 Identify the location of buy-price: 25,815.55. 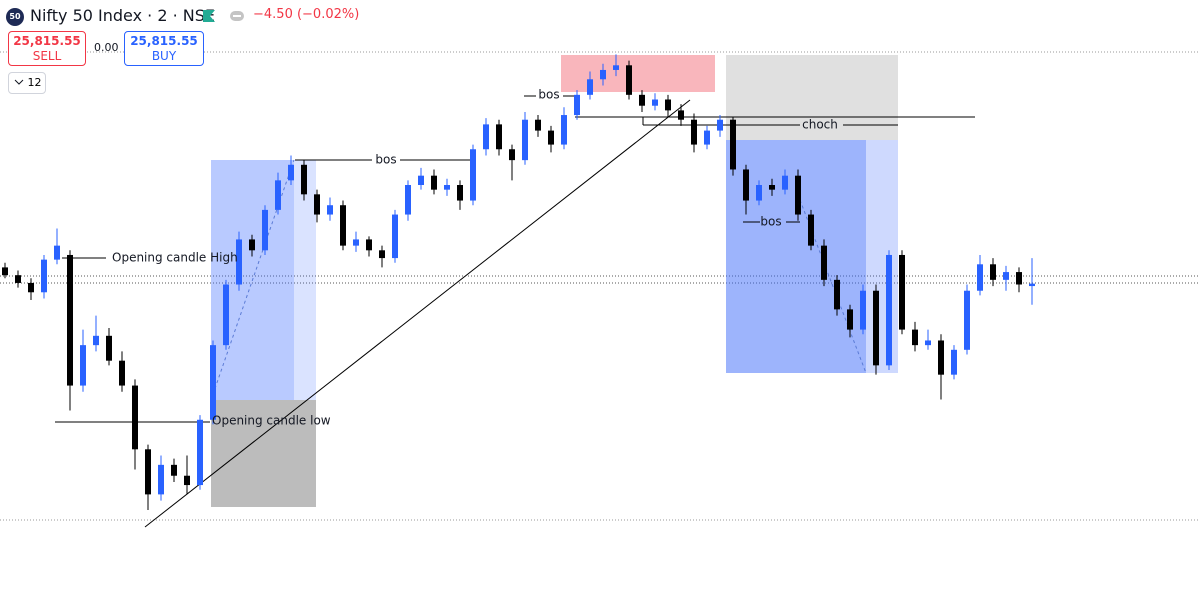
(164, 41).